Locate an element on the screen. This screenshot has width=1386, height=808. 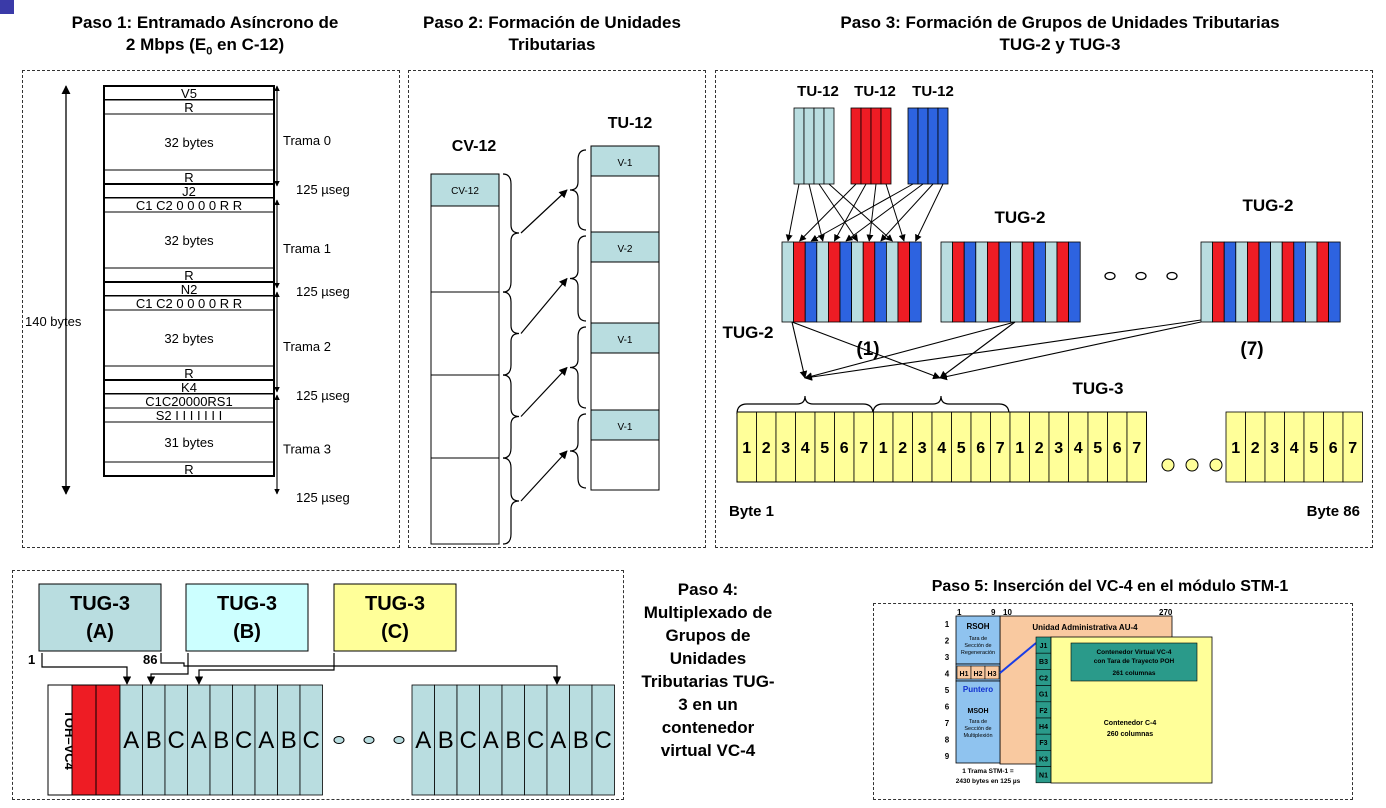
poh-cell-label: J1 is located at coordinates (1044, 646).